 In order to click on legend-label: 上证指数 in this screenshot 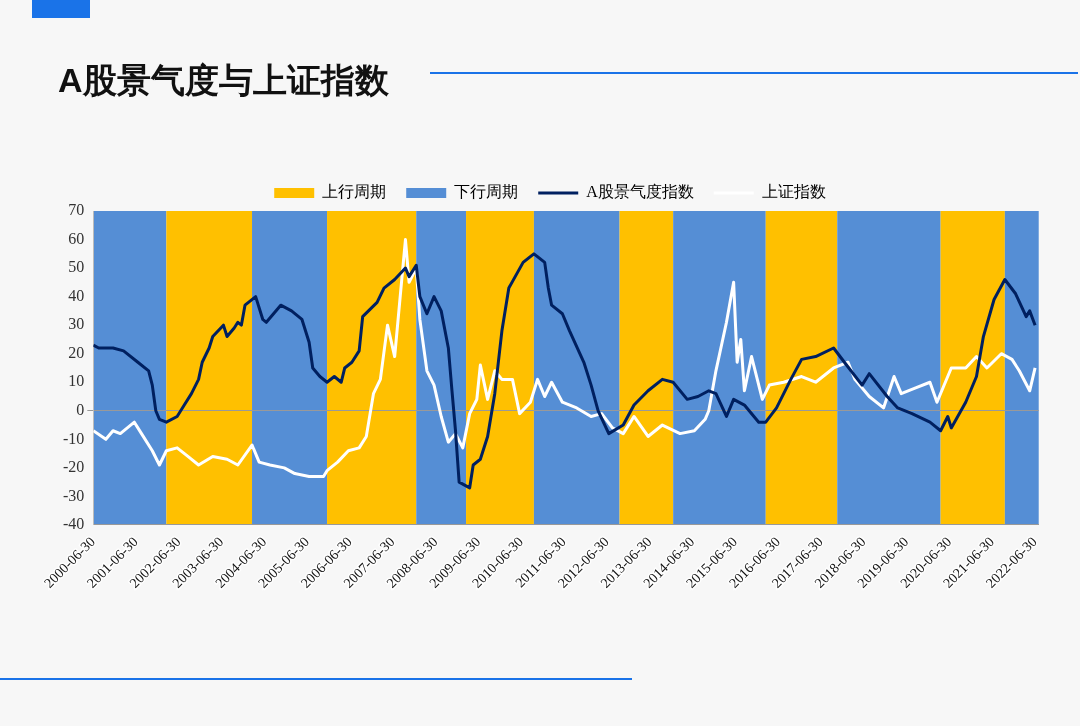, I will do `click(793, 192)`.